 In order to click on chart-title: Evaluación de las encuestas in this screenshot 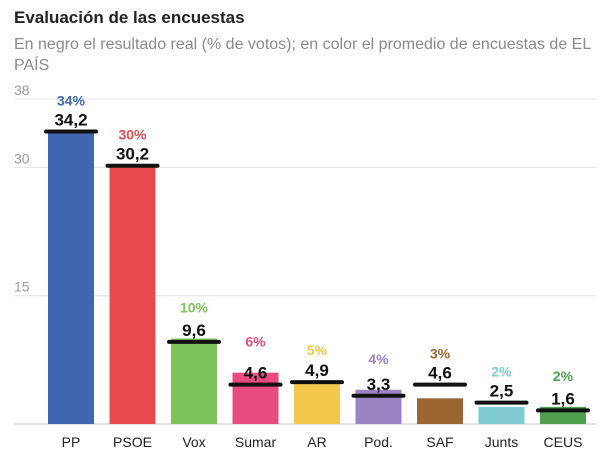, I will do `click(129, 17)`.